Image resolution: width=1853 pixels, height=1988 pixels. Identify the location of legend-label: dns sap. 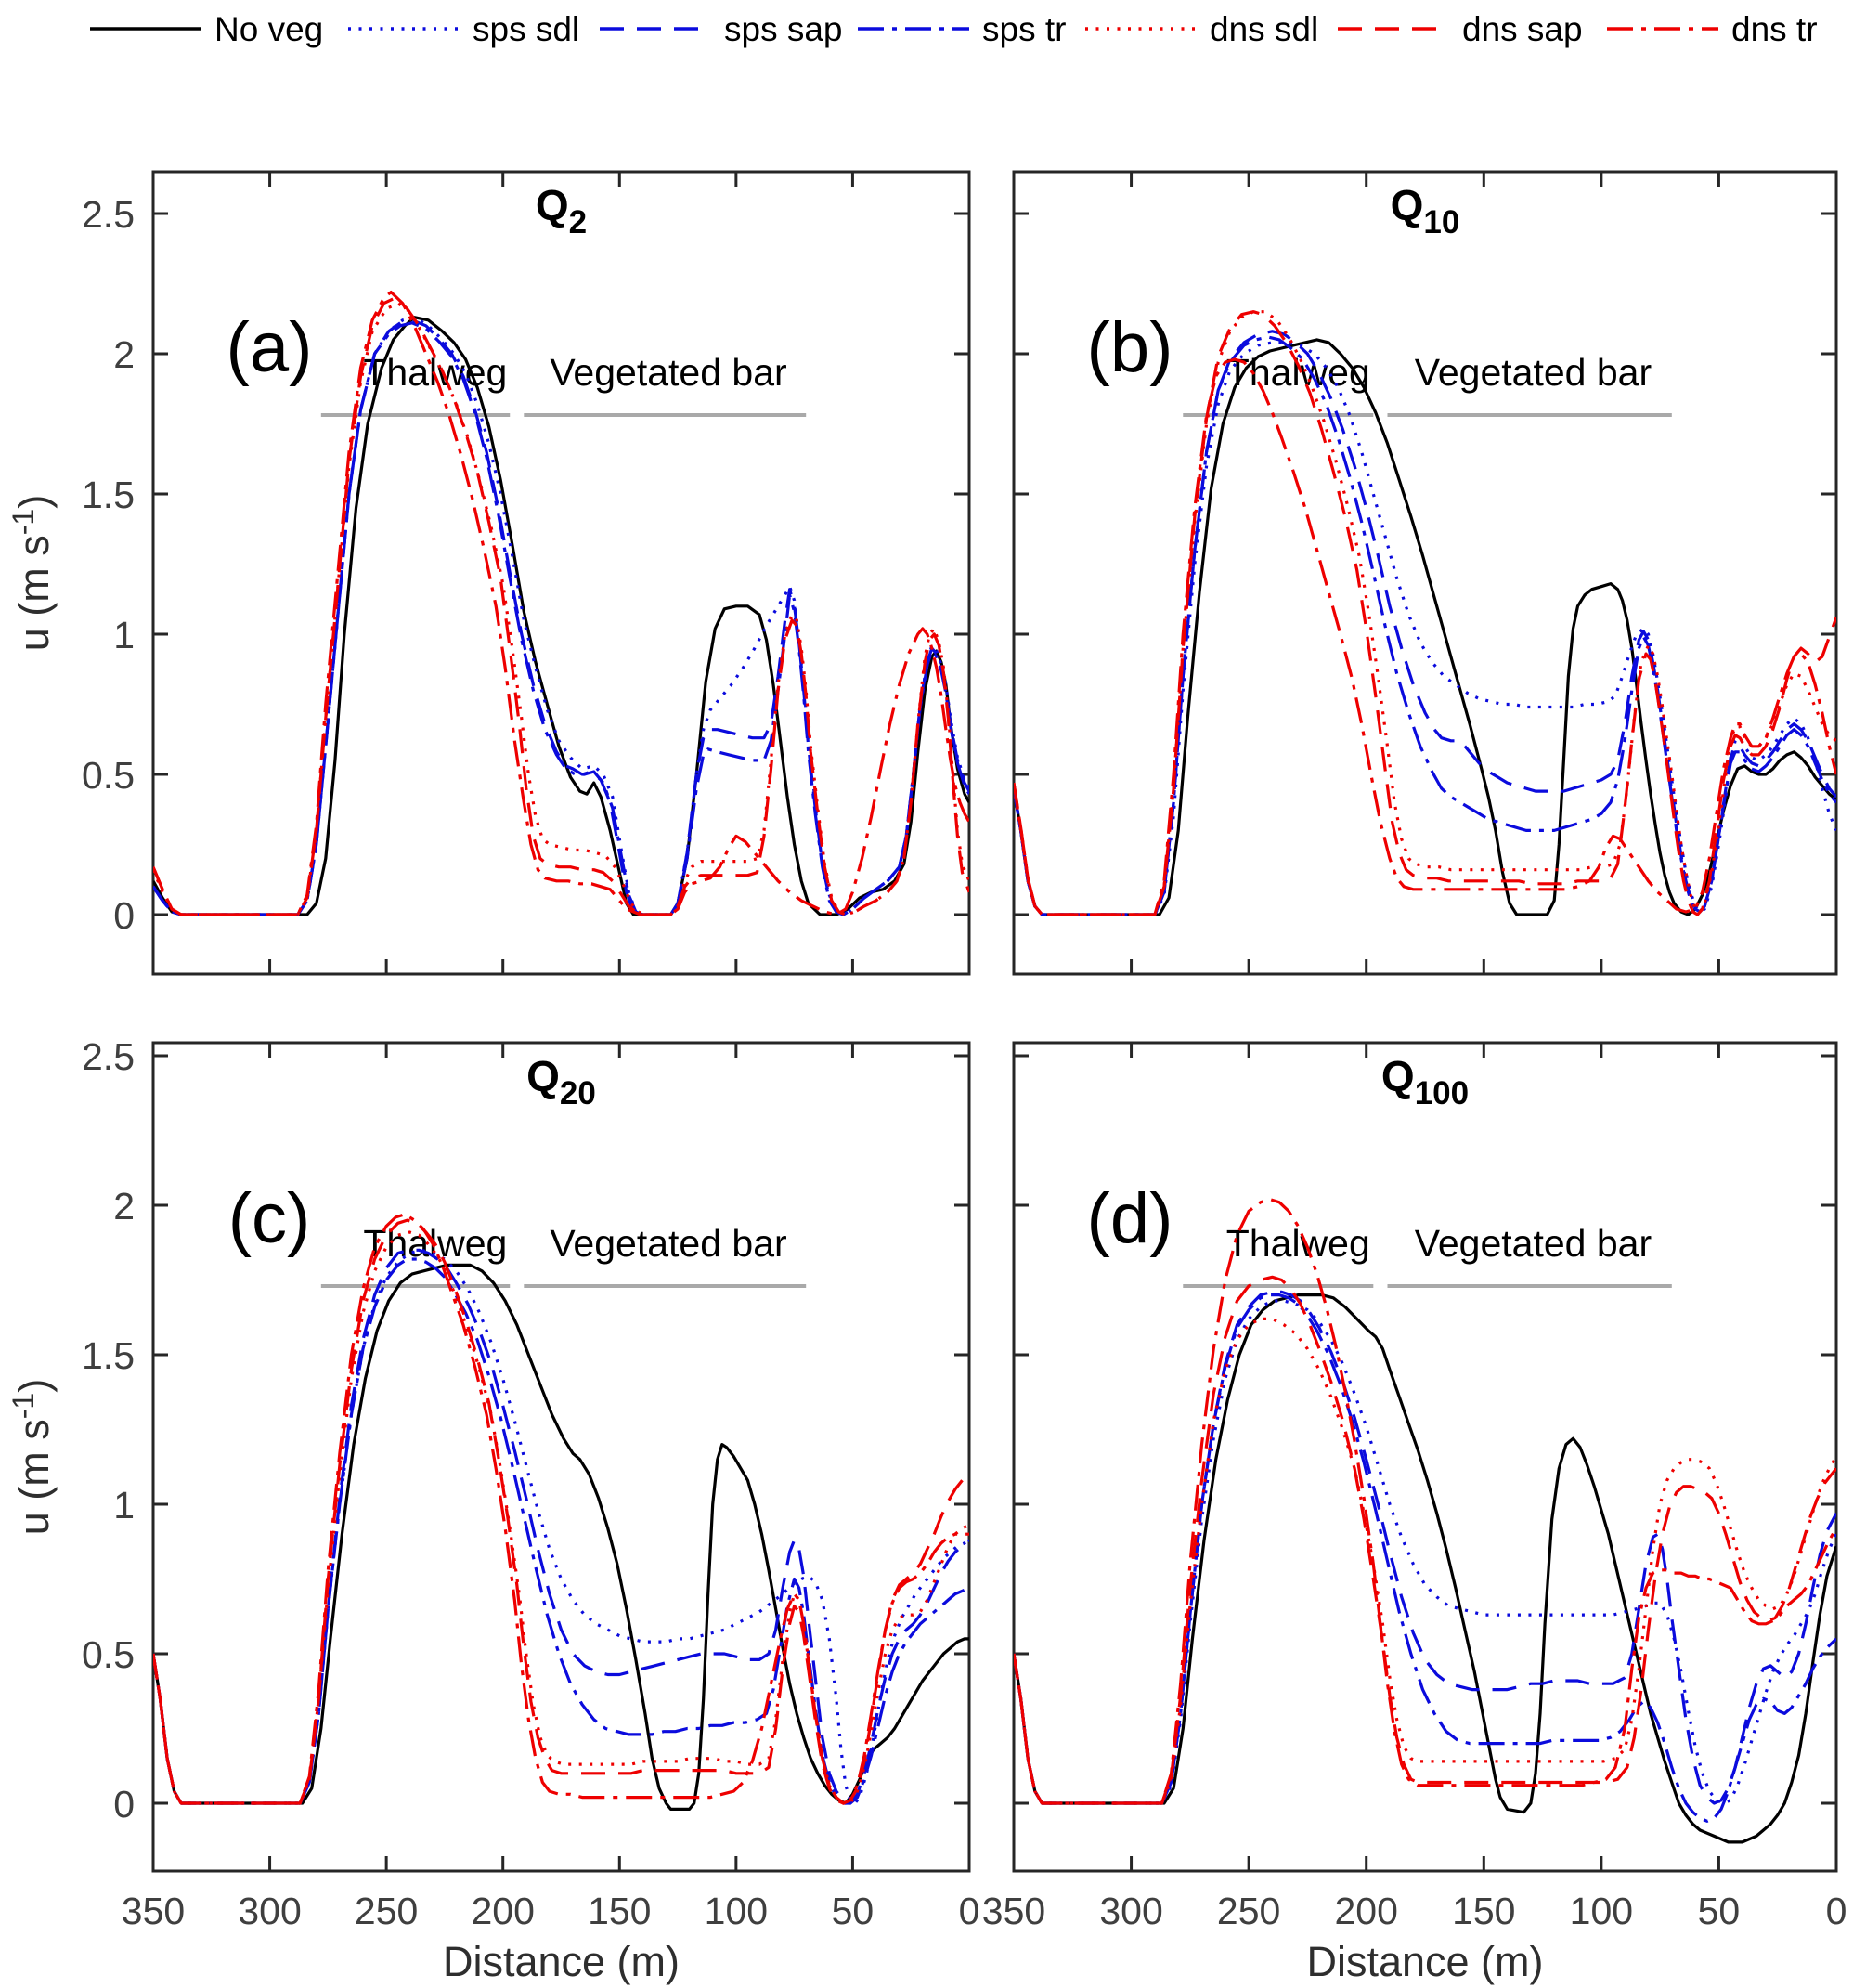
(1522, 29).